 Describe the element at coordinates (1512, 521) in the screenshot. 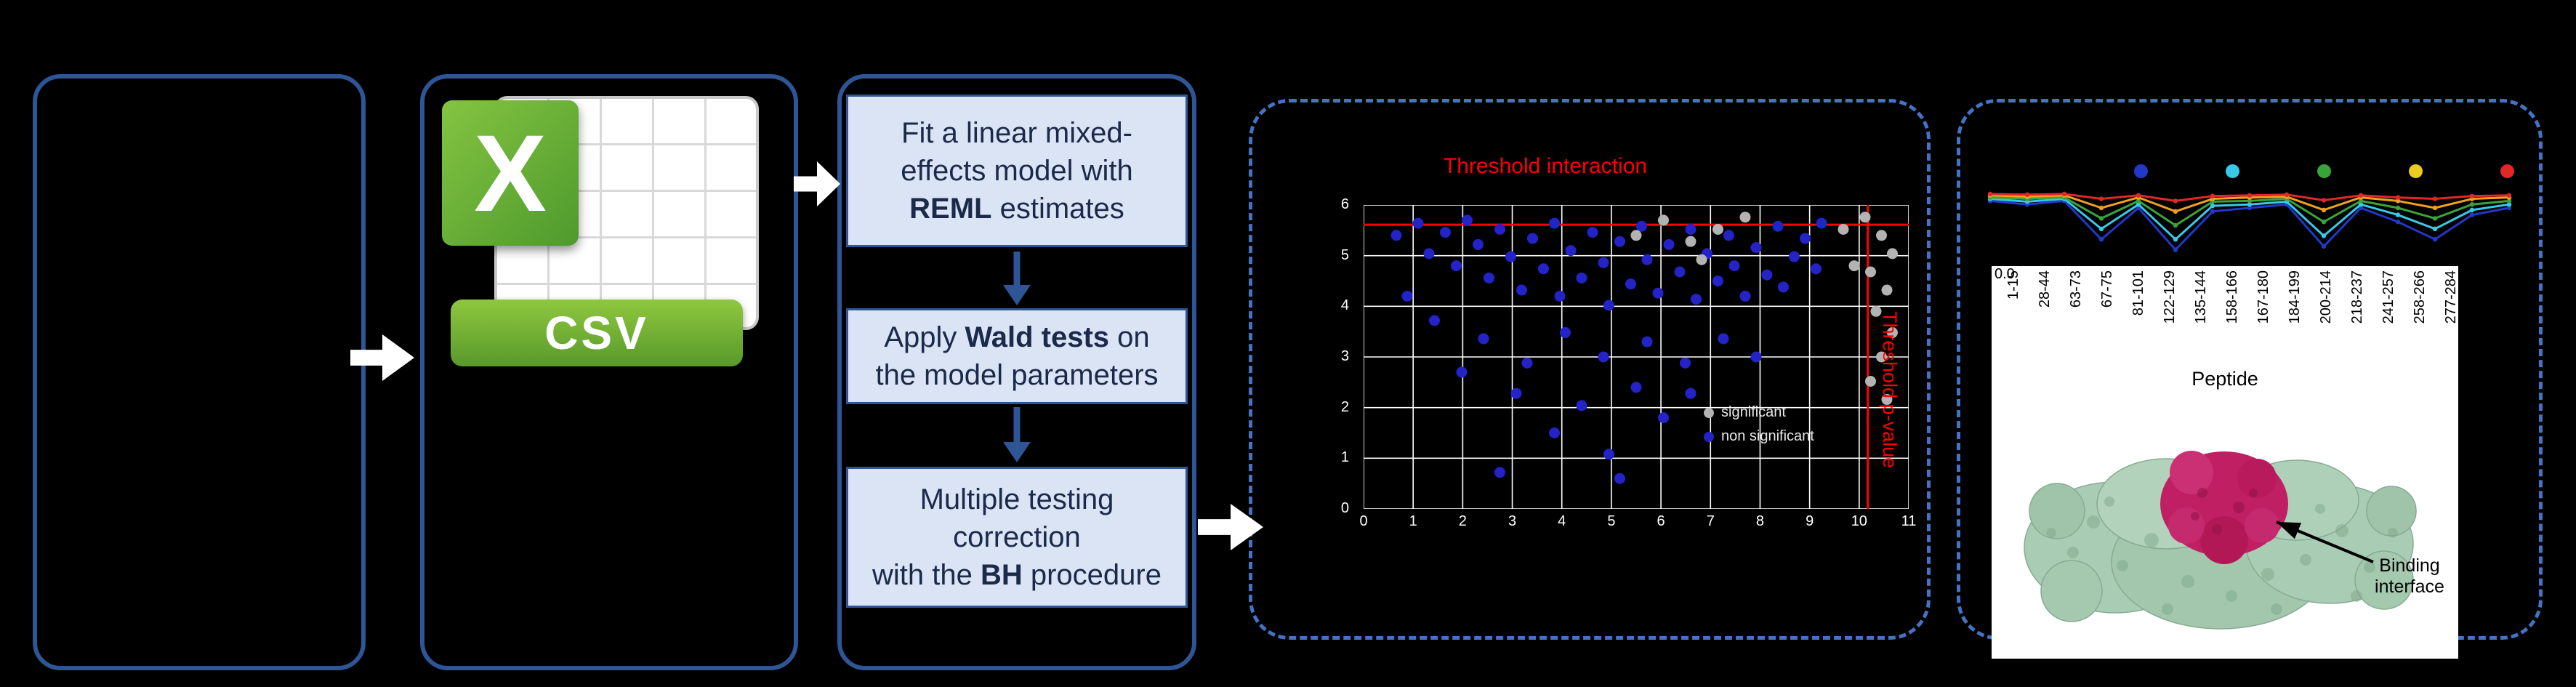

I see `x-tick-label: 3` at that location.